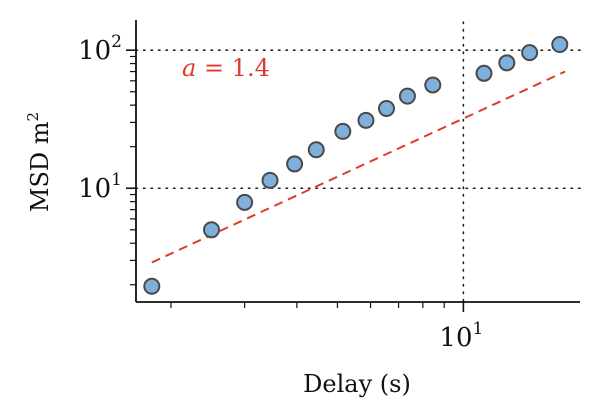 The height and width of the screenshot is (416, 600). I want to click on slope-variable: a, so click(189, 68).